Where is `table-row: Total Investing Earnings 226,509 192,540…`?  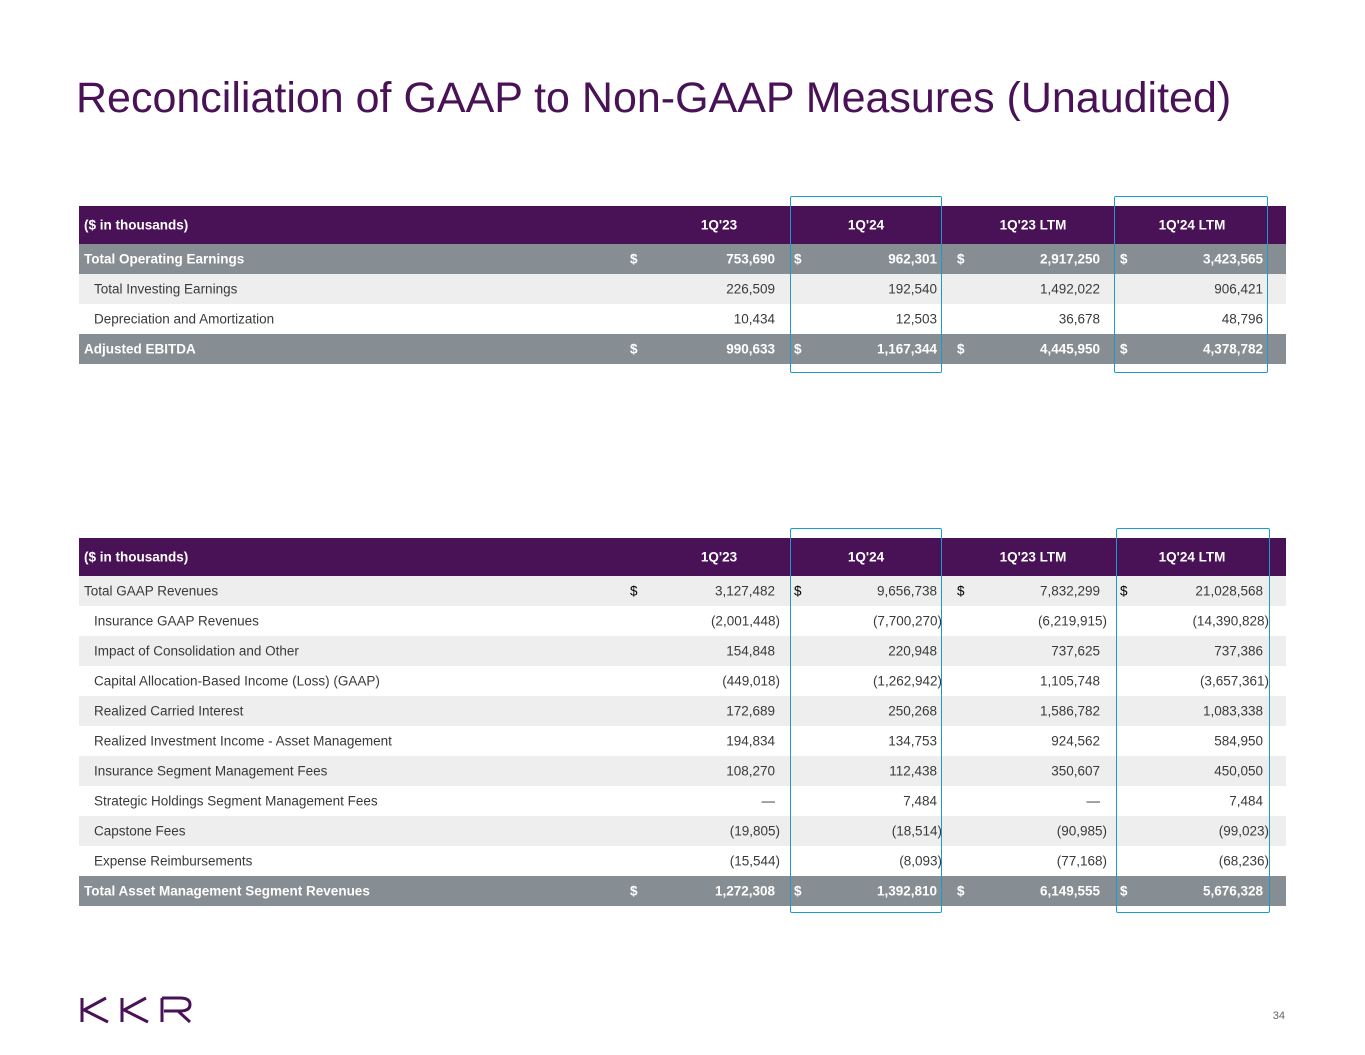
table-row: Total Investing Earnings 226,509 192,540… is located at coordinates (682, 289).